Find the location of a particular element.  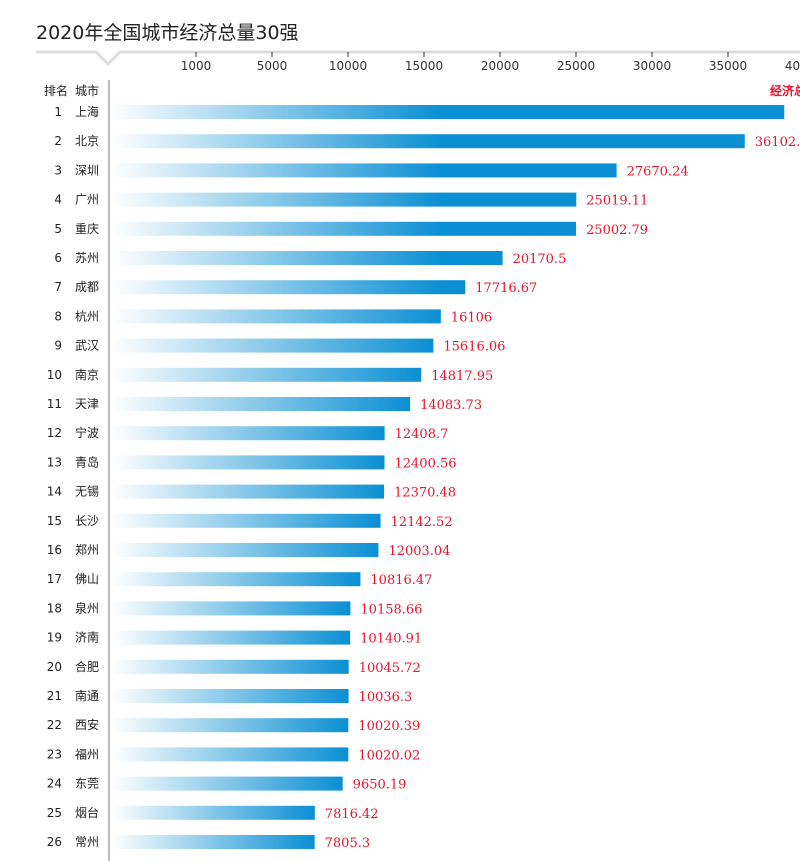

value-label: 12408.7 is located at coordinates (422, 434).